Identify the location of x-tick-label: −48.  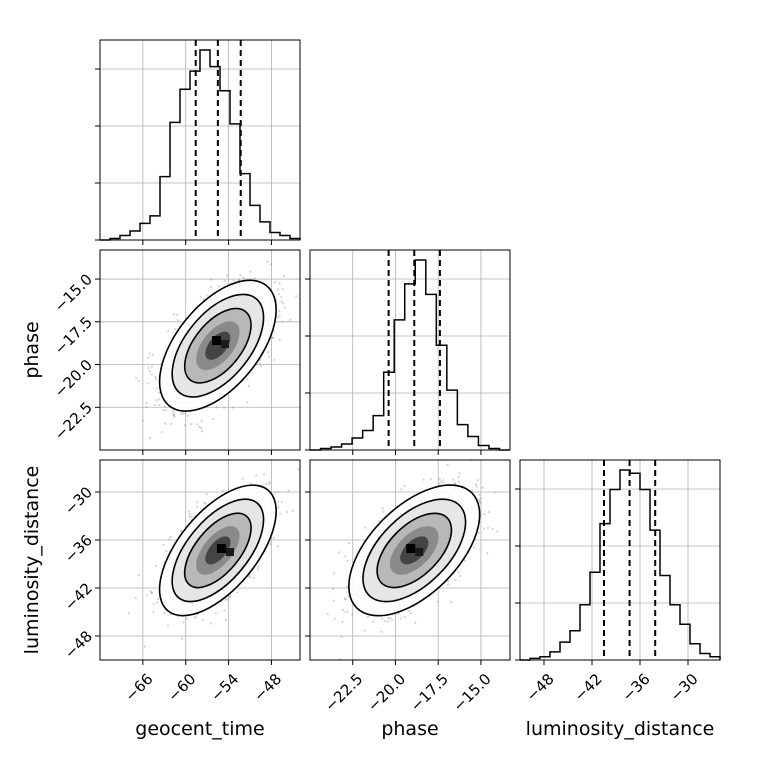
(267, 687).